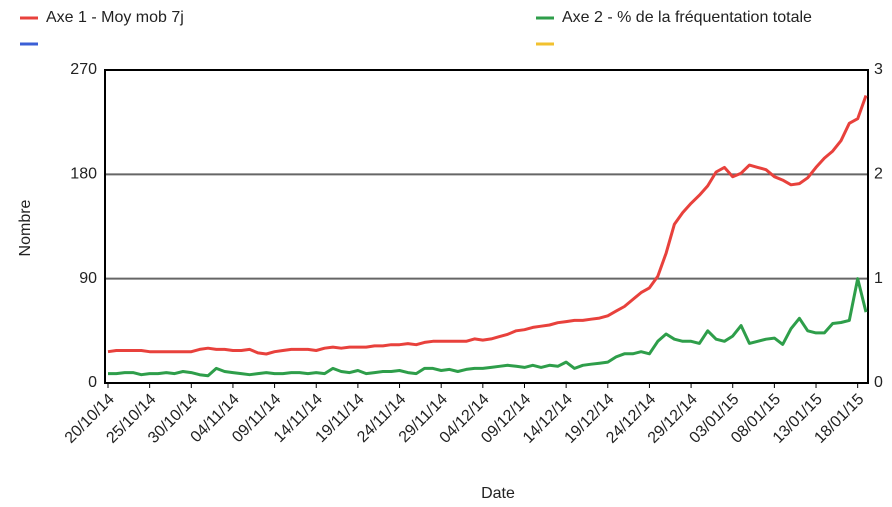 The width and height of the screenshot is (892, 507). What do you see at coordinates (878, 69) in the screenshot?
I see `y2-tick-label: 3` at bounding box center [878, 69].